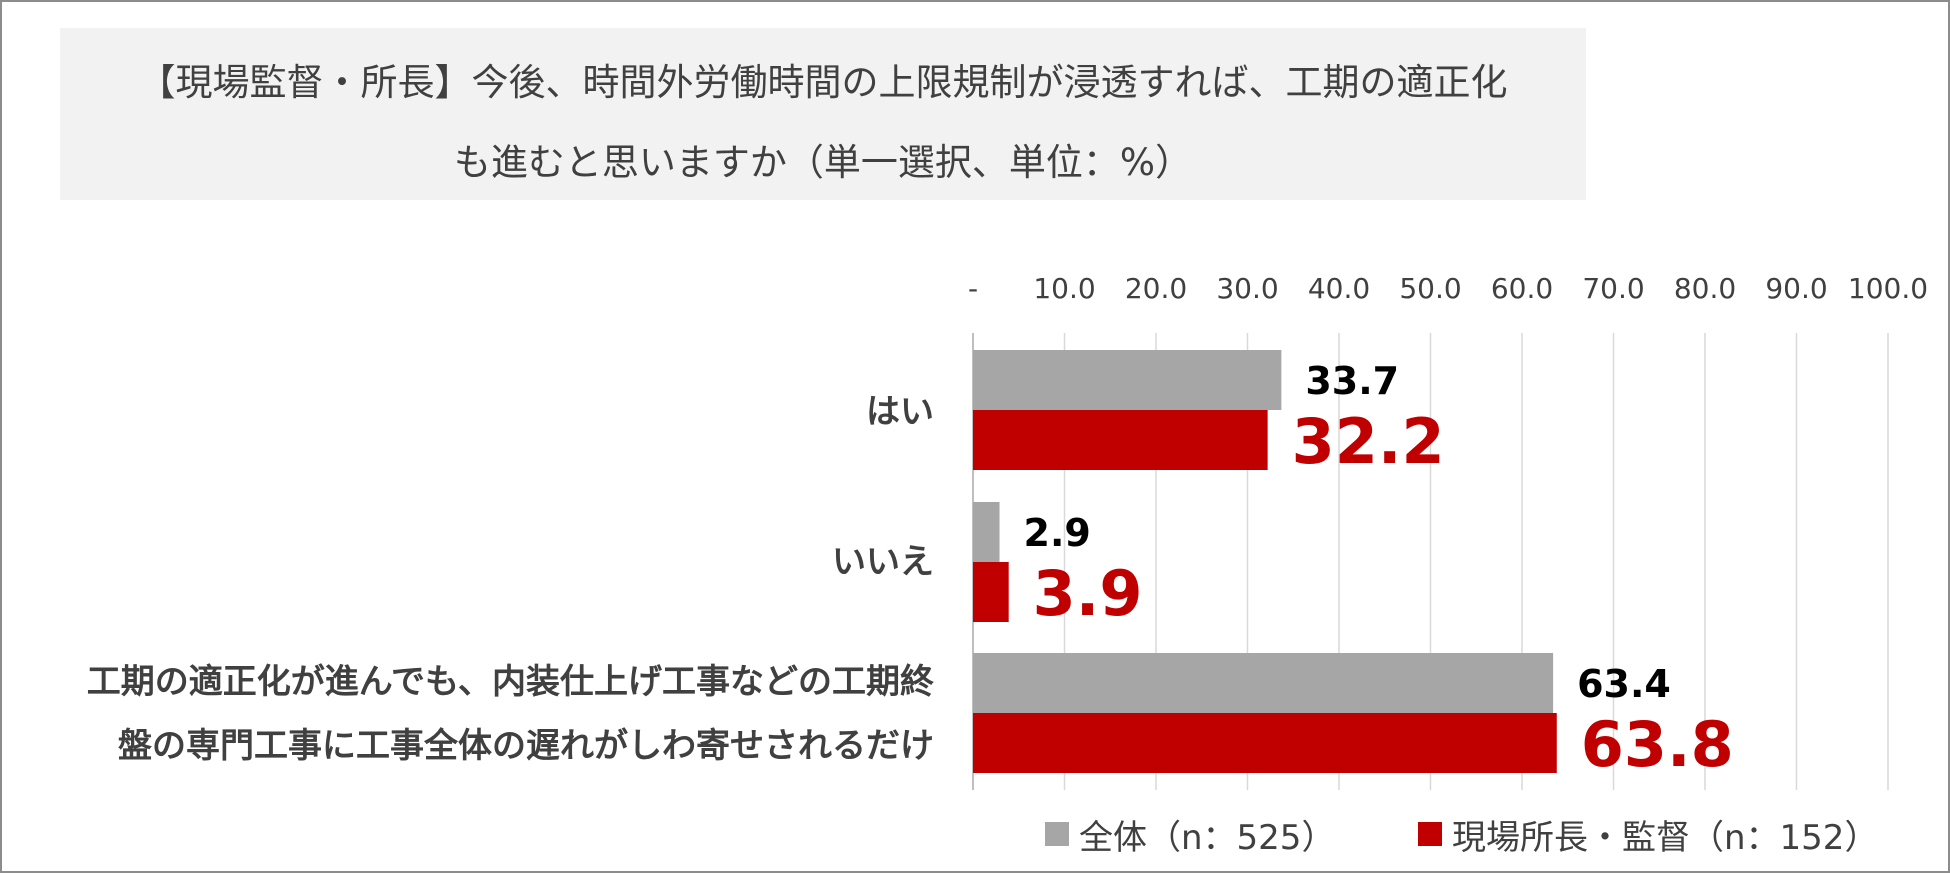  Describe the element at coordinates (1522, 288) in the screenshot. I see `x-tick-label-60: 60.0` at that location.